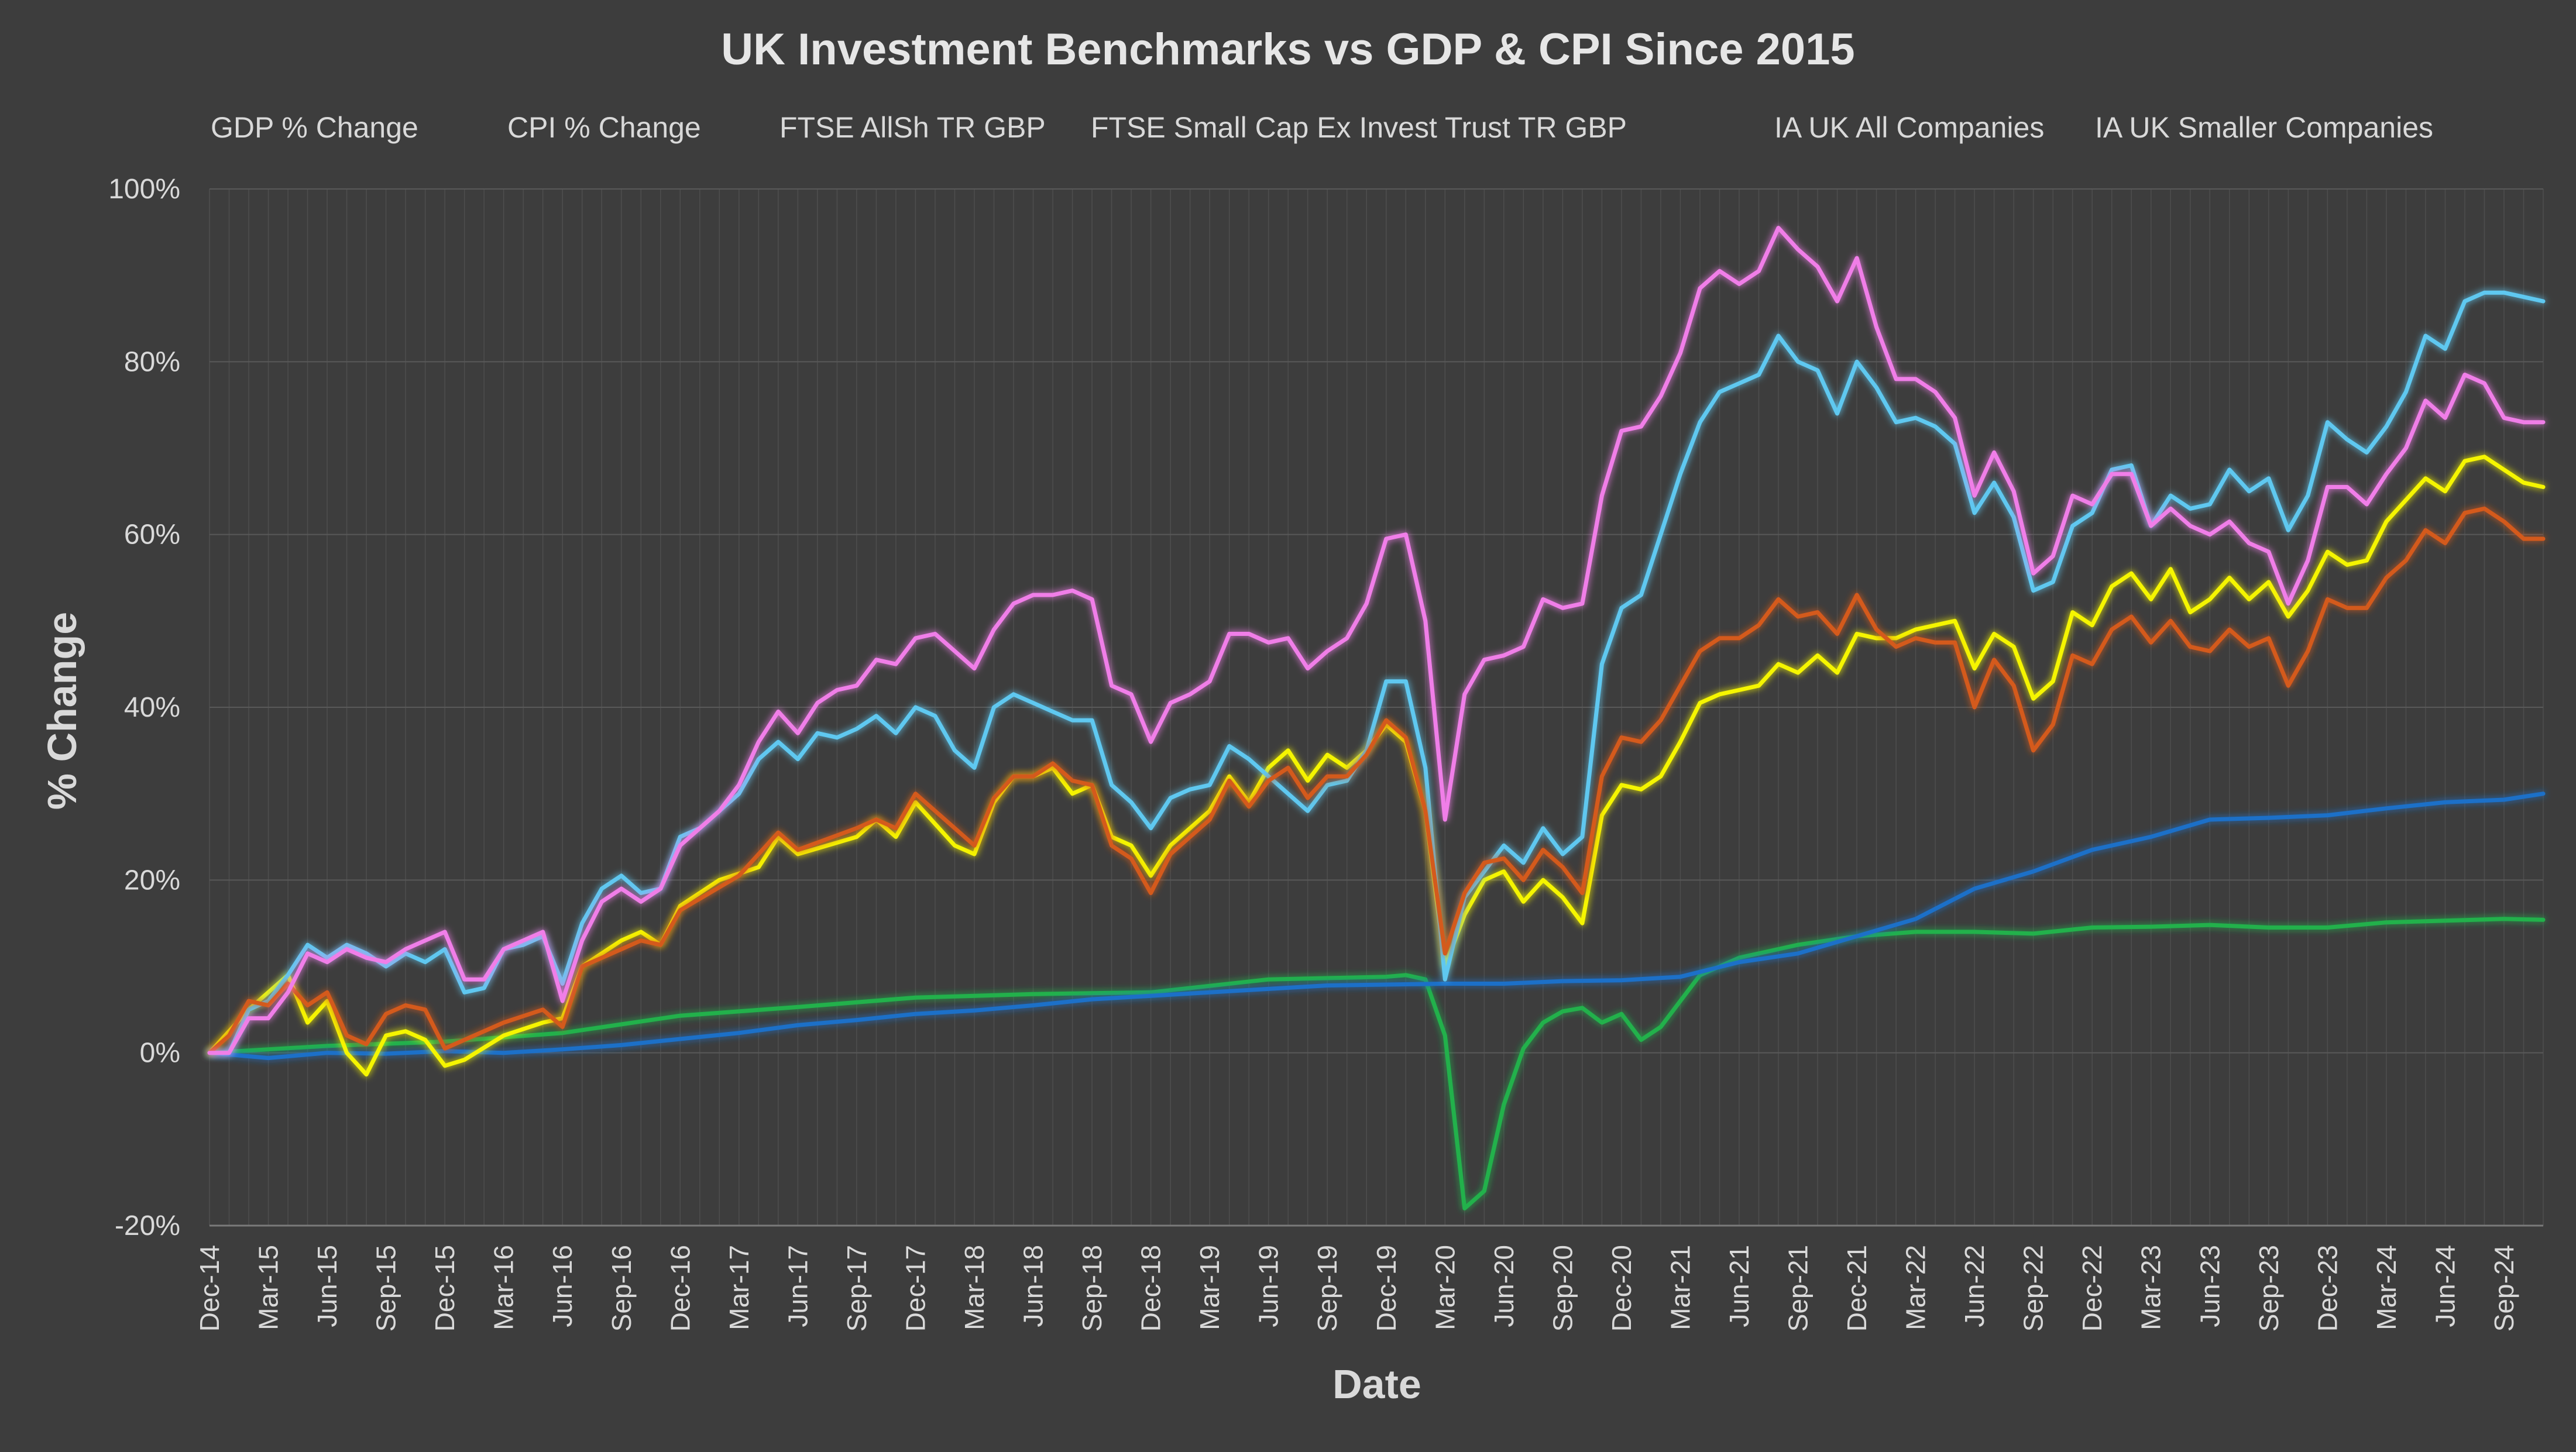 This screenshot has height=1452, width=2576. What do you see at coordinates (2504, 1288) in the screenshot?
I see `x-tick-label: Sep-24` at bounding box center [2504, 1288].